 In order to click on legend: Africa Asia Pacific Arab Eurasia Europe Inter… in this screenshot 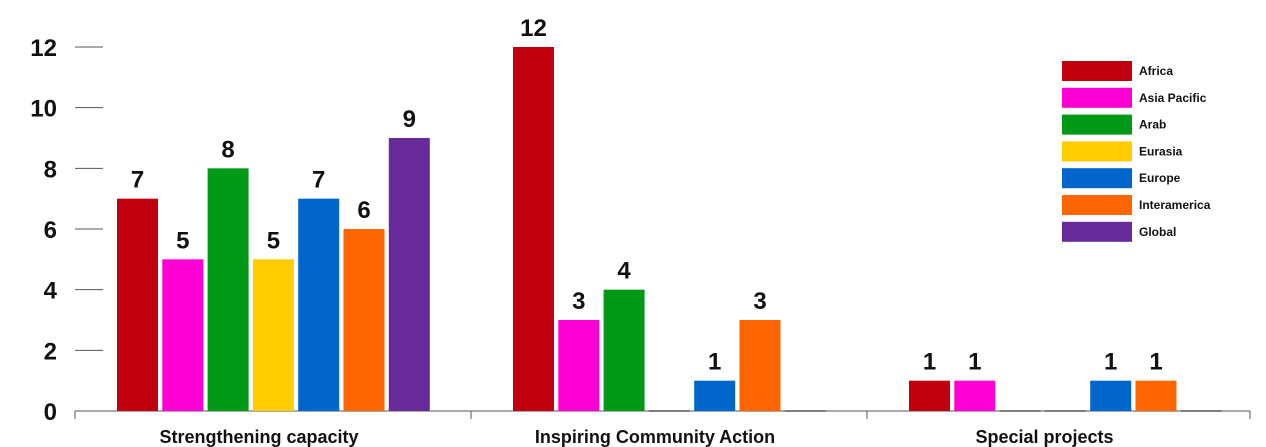, I will do `click(1136, 151)`.